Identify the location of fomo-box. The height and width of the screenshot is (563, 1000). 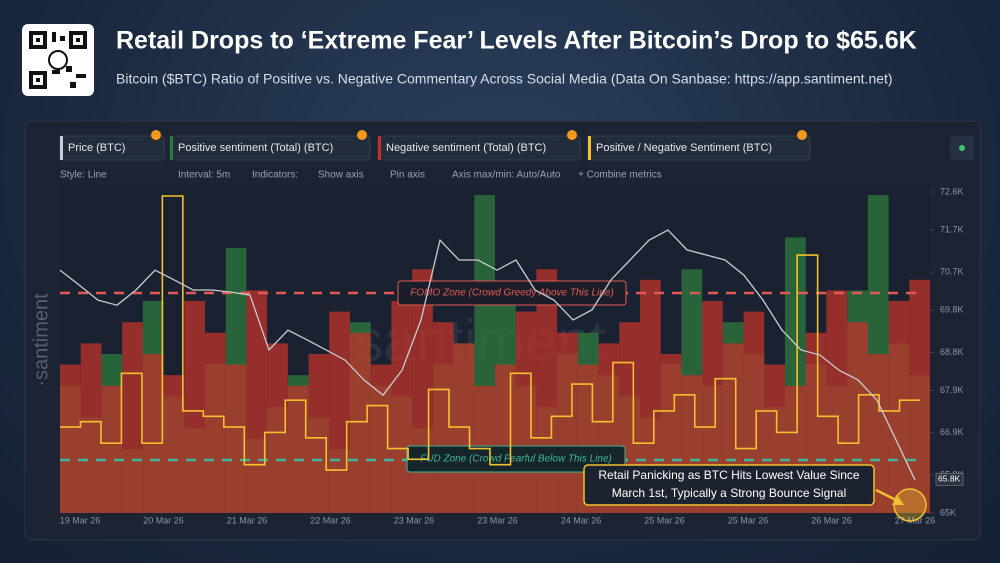
(512, 293).